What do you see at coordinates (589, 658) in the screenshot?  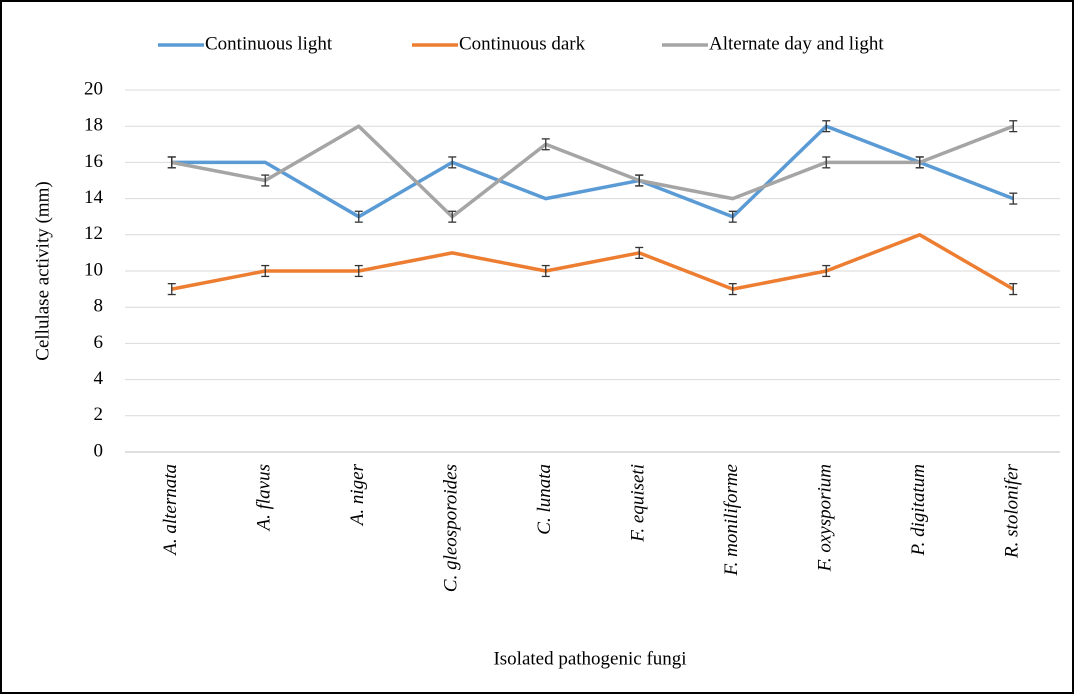 I see `x-axis-title: Isolated pathogenic fungi` at bounding box center [589, 658].